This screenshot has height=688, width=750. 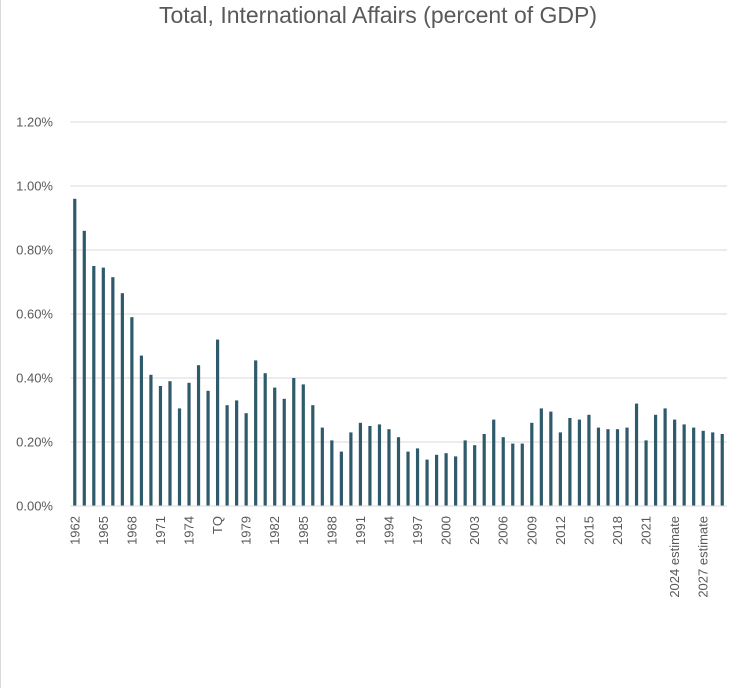 I want to click on x-tick-label: 1974, so click(x=189, y=530).